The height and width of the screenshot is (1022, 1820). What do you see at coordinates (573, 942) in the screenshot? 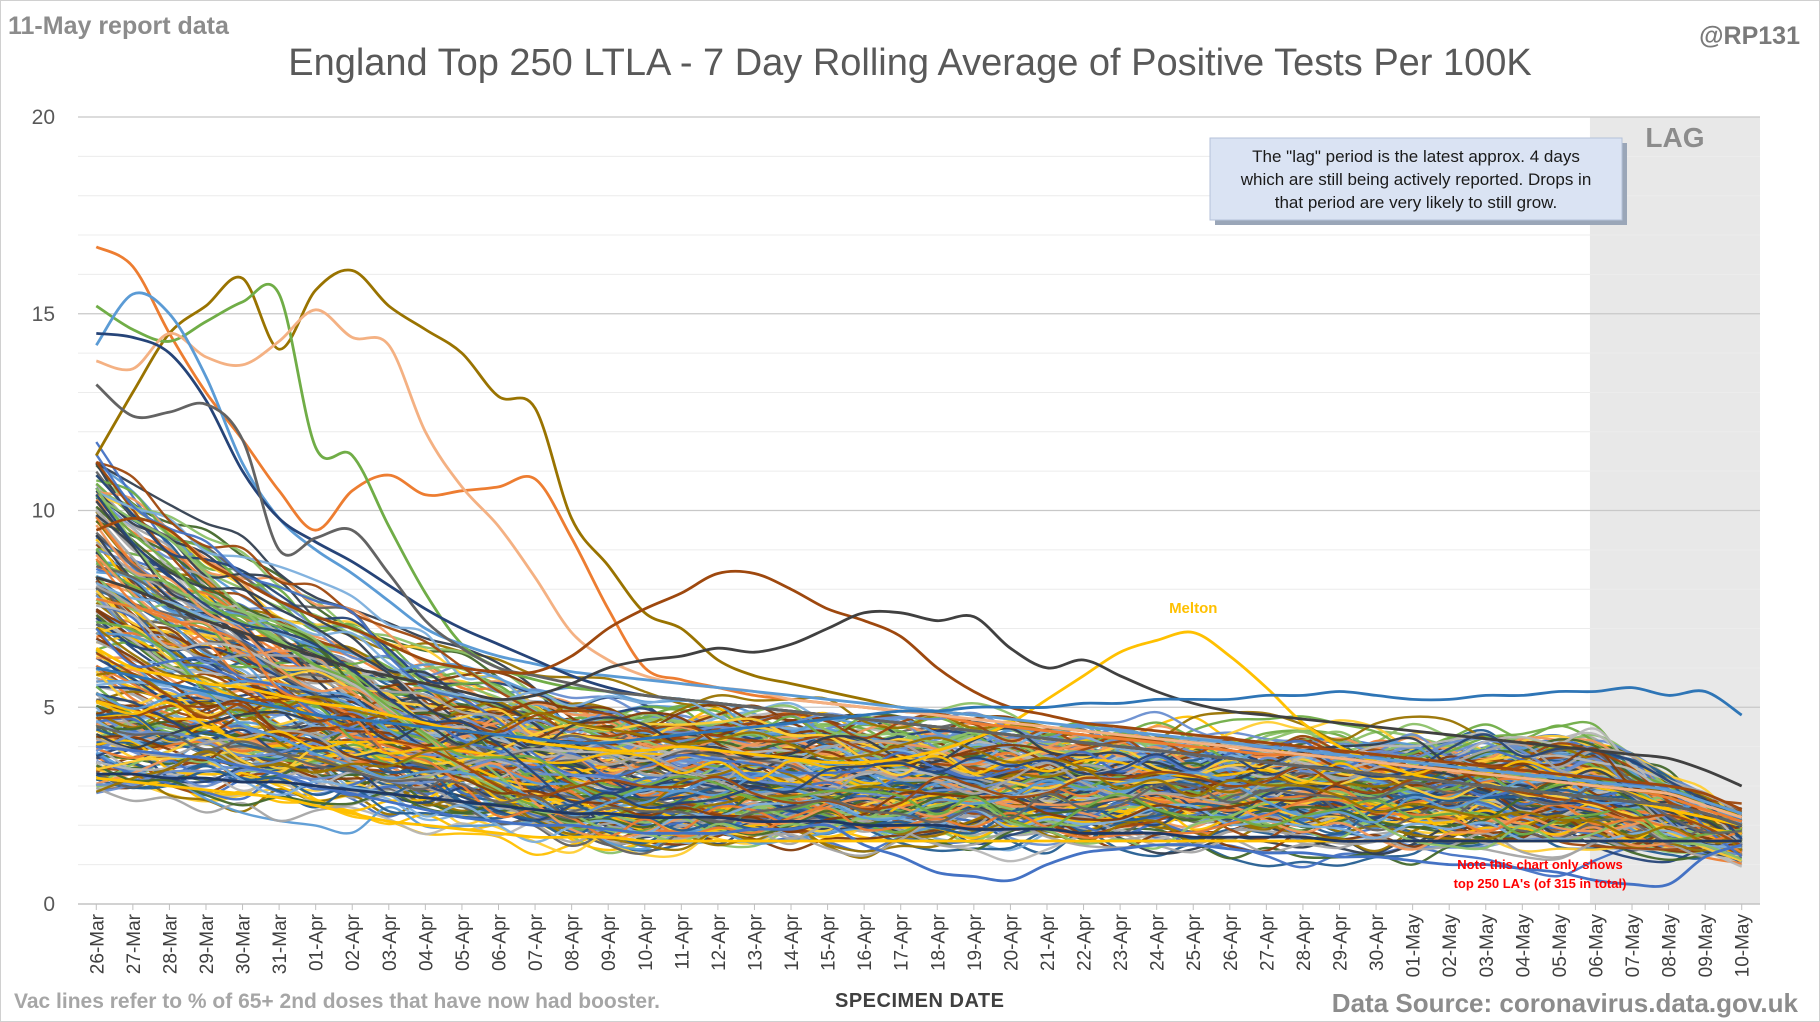
I see `x-tick-label: 08-Apr` at bounding box center [573, 942].